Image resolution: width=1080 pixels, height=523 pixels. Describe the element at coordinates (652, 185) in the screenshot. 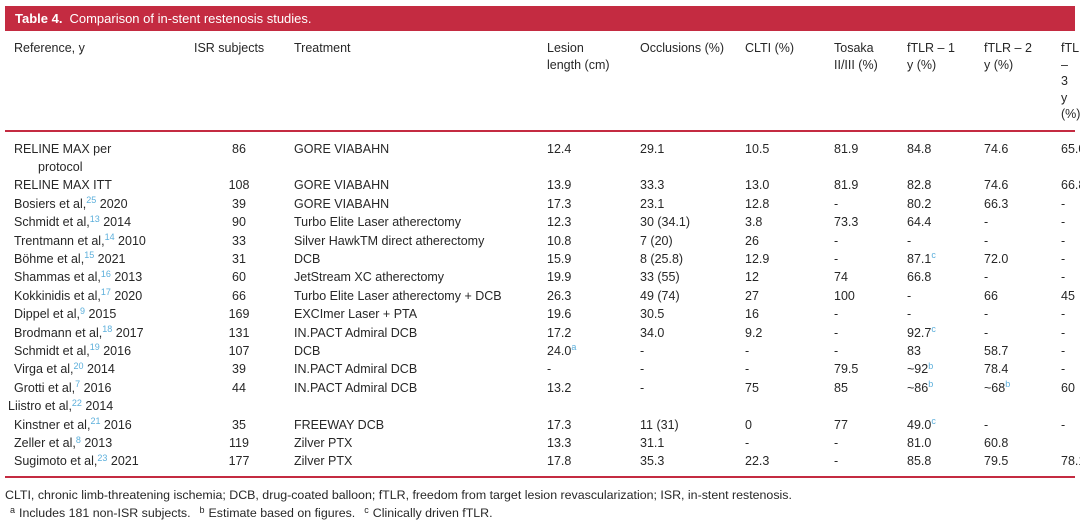

I see `cell-occlusions: 33.3` at that location.